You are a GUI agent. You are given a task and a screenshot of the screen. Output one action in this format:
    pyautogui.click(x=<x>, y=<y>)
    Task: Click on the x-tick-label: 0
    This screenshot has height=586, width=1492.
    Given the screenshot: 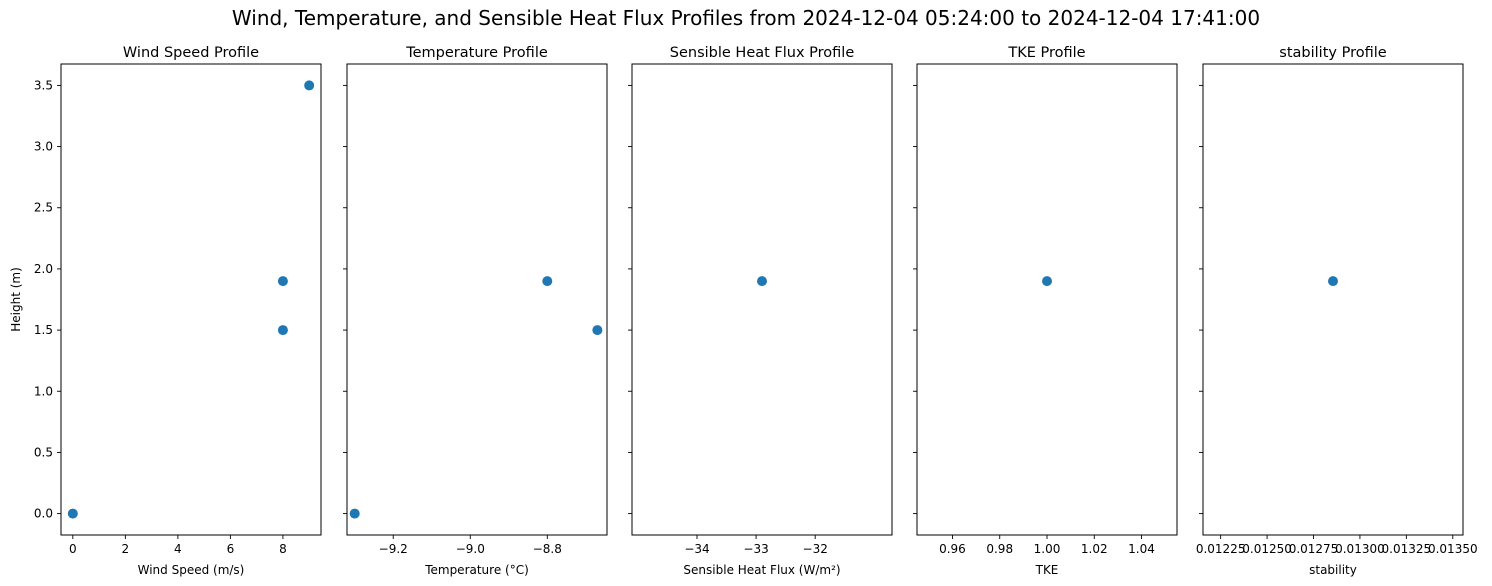 What is the action you would take?
    pyautogui.click(x=73, y=549)
    